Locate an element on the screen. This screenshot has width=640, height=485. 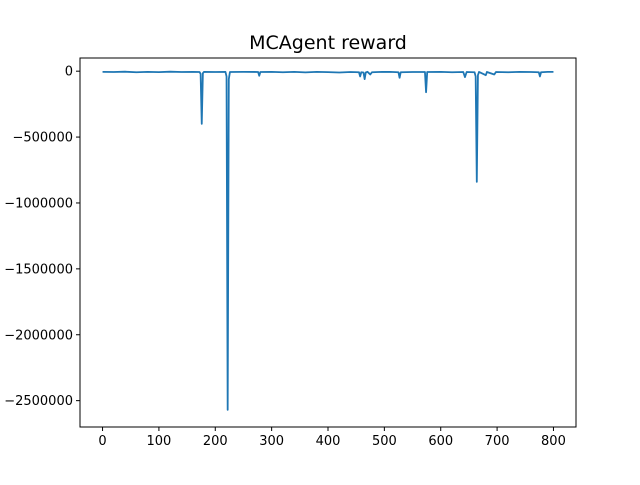
x-tick-label: 500 is located at coordinates (384, 441).